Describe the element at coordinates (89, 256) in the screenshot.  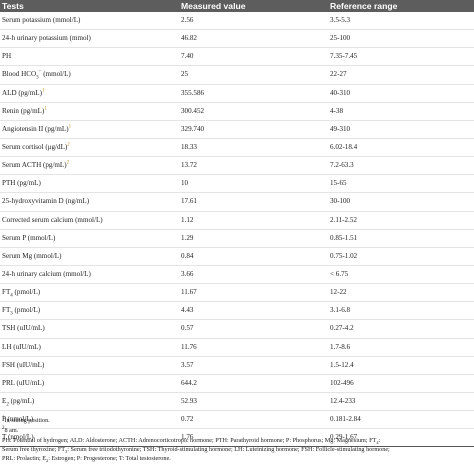
I see `test-name-cell: Serum Mg (mmol/L)` at that location.